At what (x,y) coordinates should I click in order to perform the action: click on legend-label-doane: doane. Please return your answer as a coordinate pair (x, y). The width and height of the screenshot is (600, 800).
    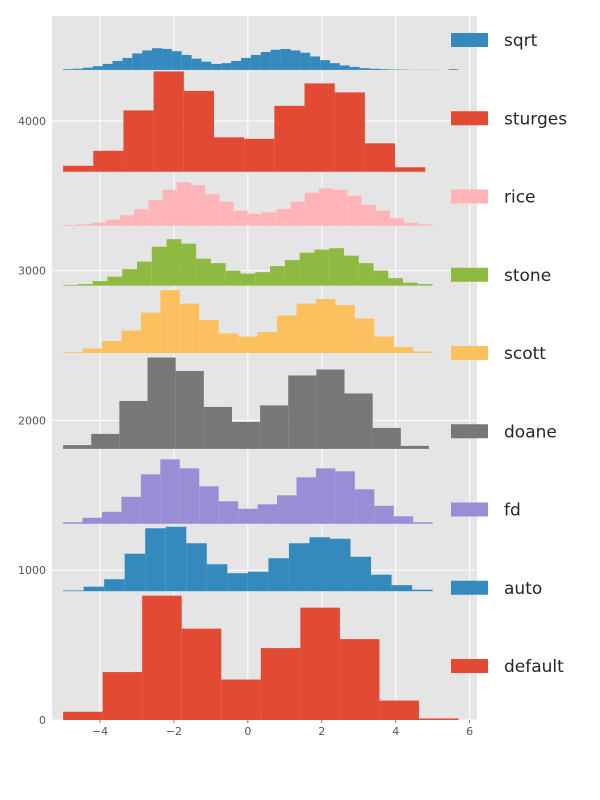
    Looking at the image, I should click on (530, 432).